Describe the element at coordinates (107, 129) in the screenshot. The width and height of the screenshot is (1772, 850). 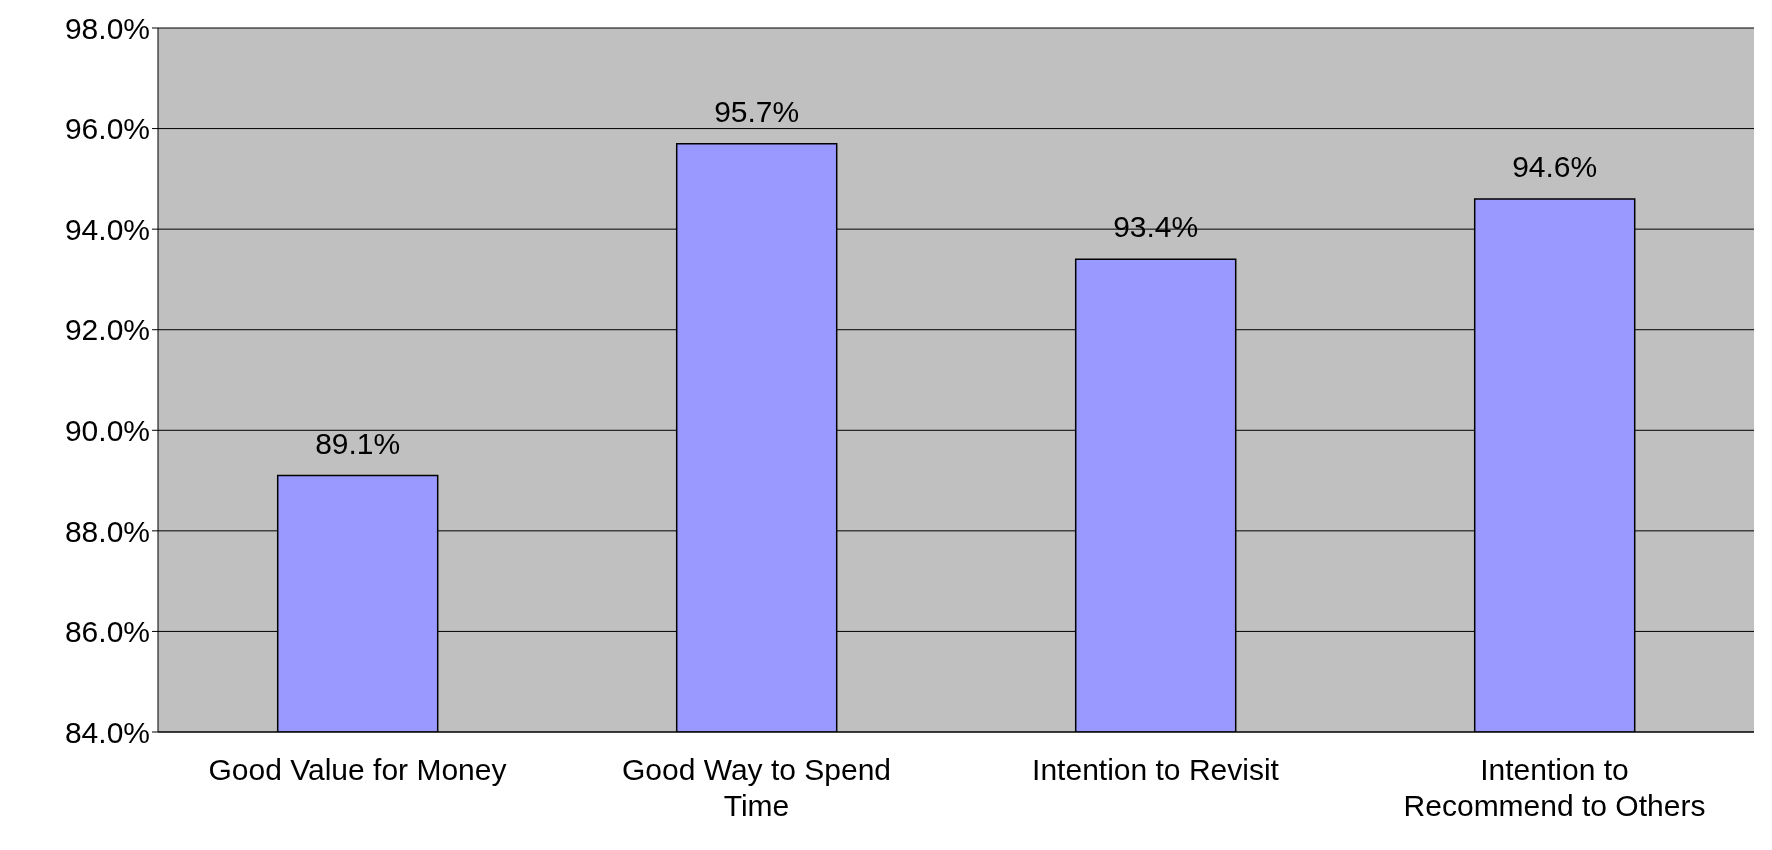
I see `y-tick-label: 96.0%` at that location.